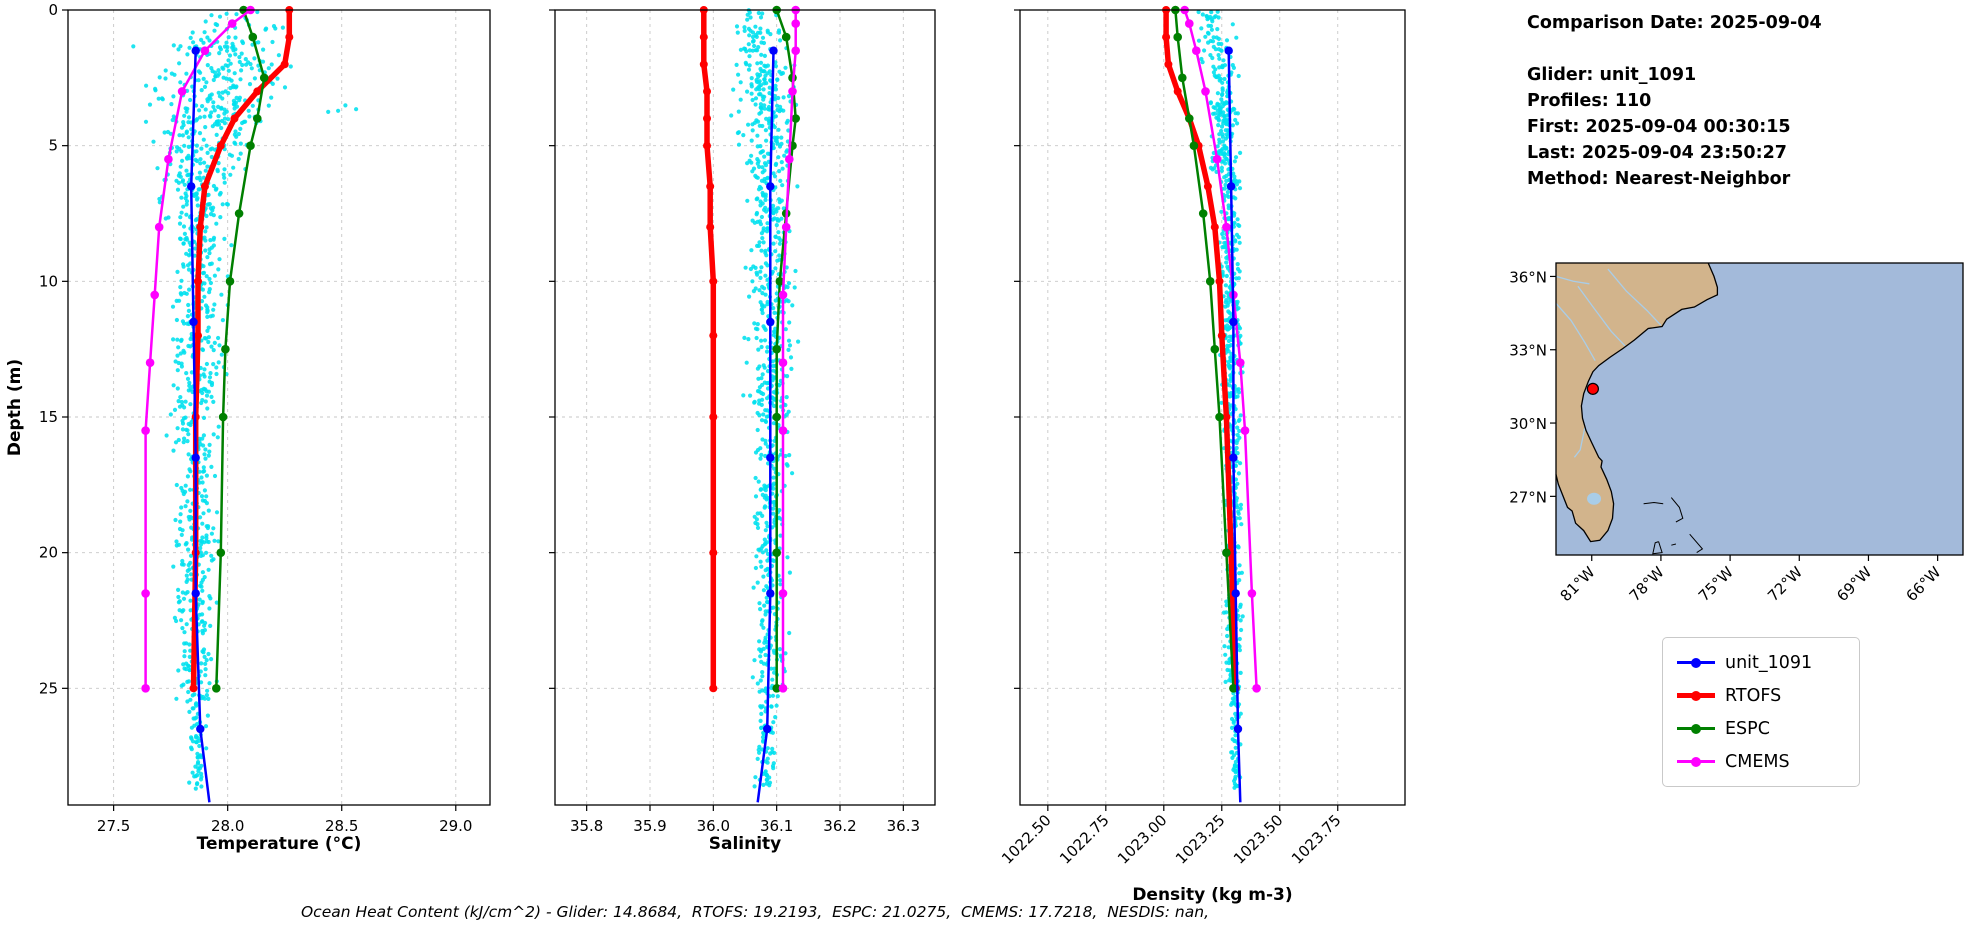 The height and width of the screenshot is (934, 1978). Describe the element at coordinates (1589, 101) in the screenshot. I see `profiles-count: Profiles: 110` at that location.